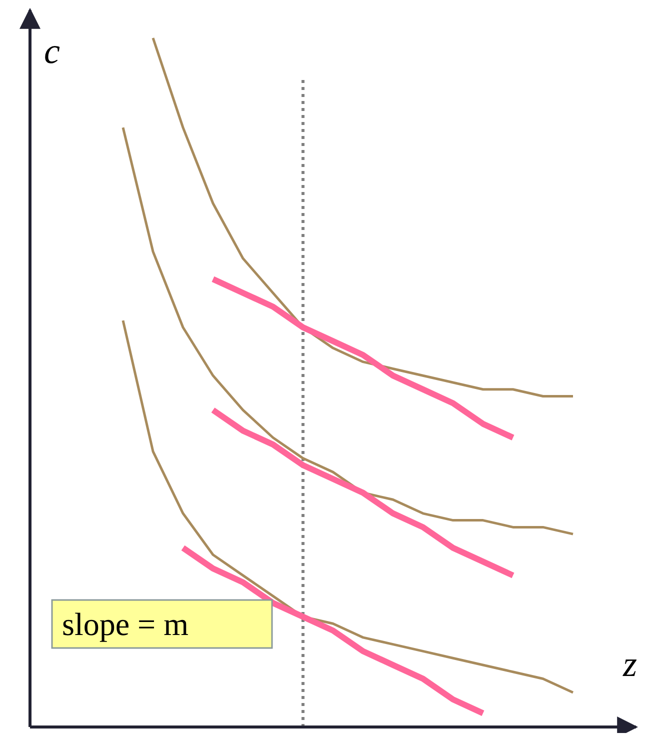  I want to click on y-axis-title: c, so click(52, 51).